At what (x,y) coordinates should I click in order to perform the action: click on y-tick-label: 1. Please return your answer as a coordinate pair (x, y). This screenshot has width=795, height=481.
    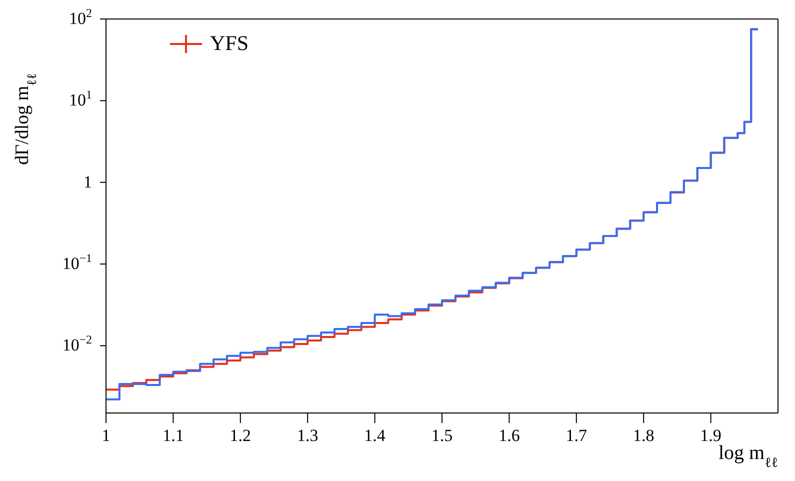
    Looking at the image, I should click on (88, 182).